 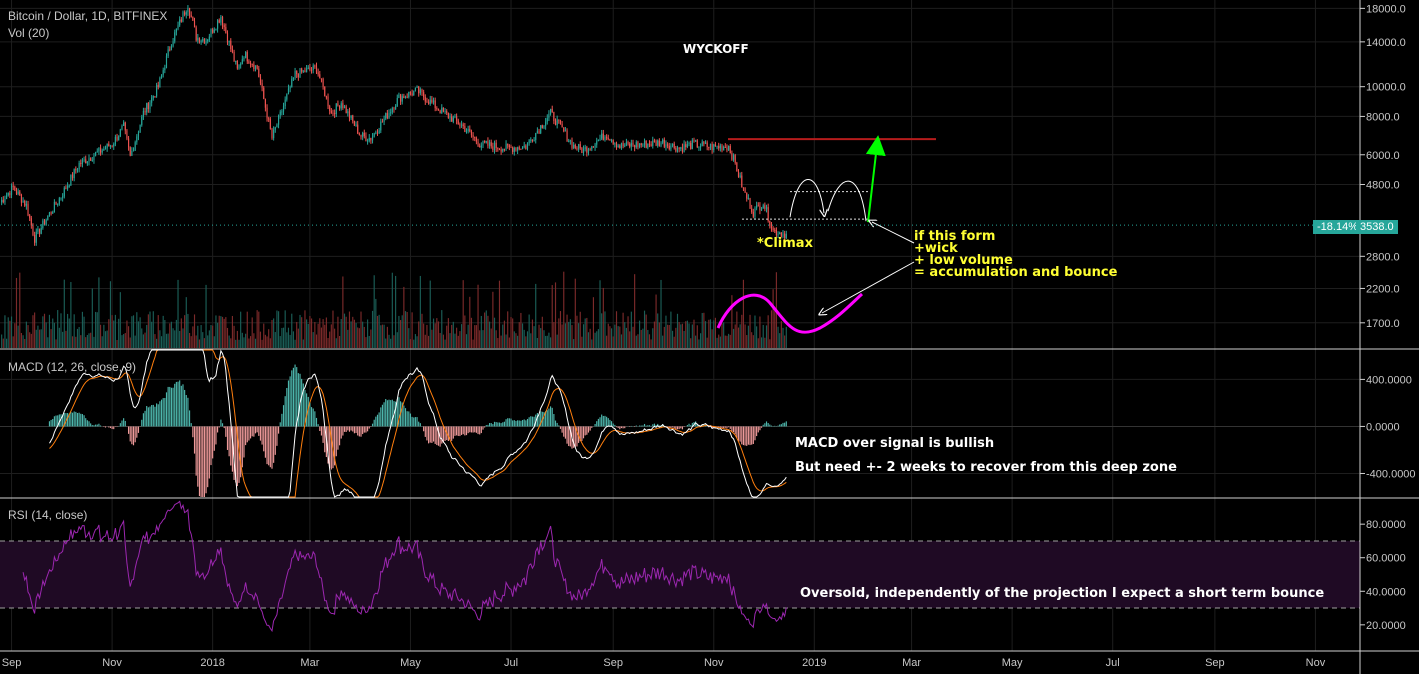 What do you see at coordinates (875, 179) in the screenshot?
I see `breakout-arrow` at bounding box center [875, 179].